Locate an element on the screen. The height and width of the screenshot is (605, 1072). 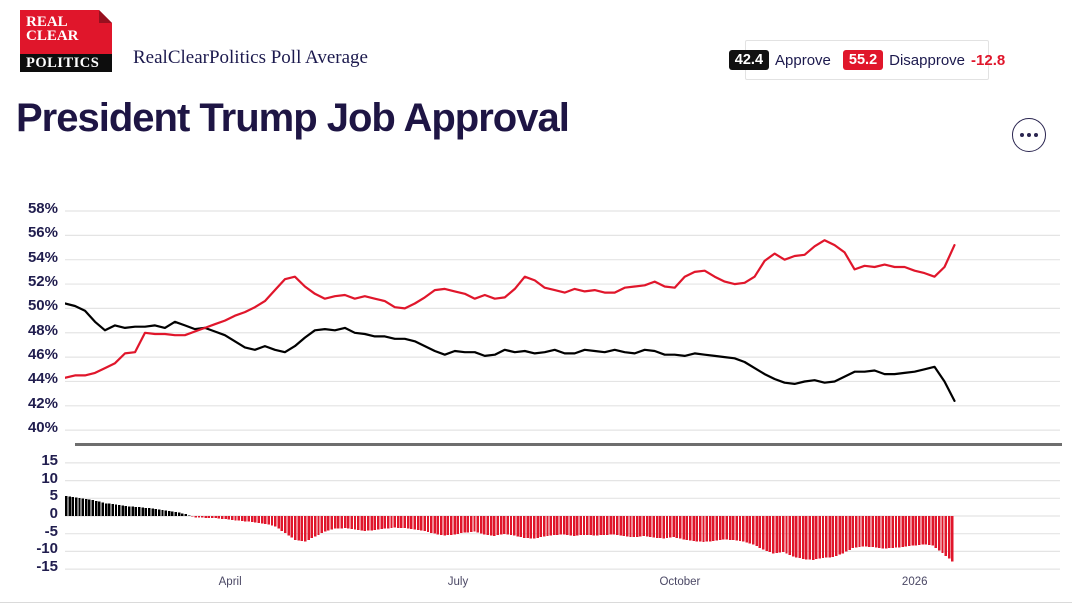
logo-line-politics: POLITICS is located at coordinates (63, 63).